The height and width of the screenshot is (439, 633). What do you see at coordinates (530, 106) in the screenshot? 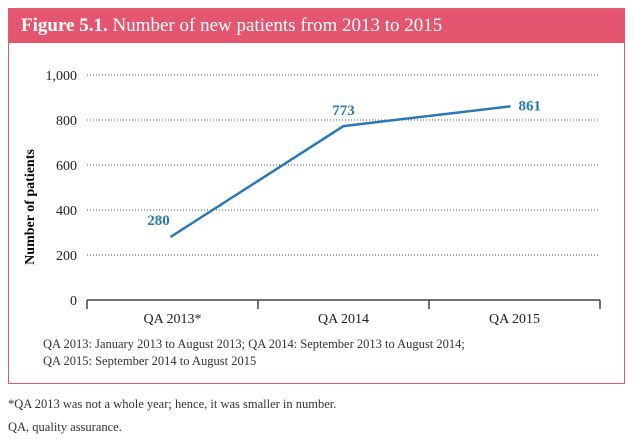
I see `data-label: 861` at bounding box center [530, 106].